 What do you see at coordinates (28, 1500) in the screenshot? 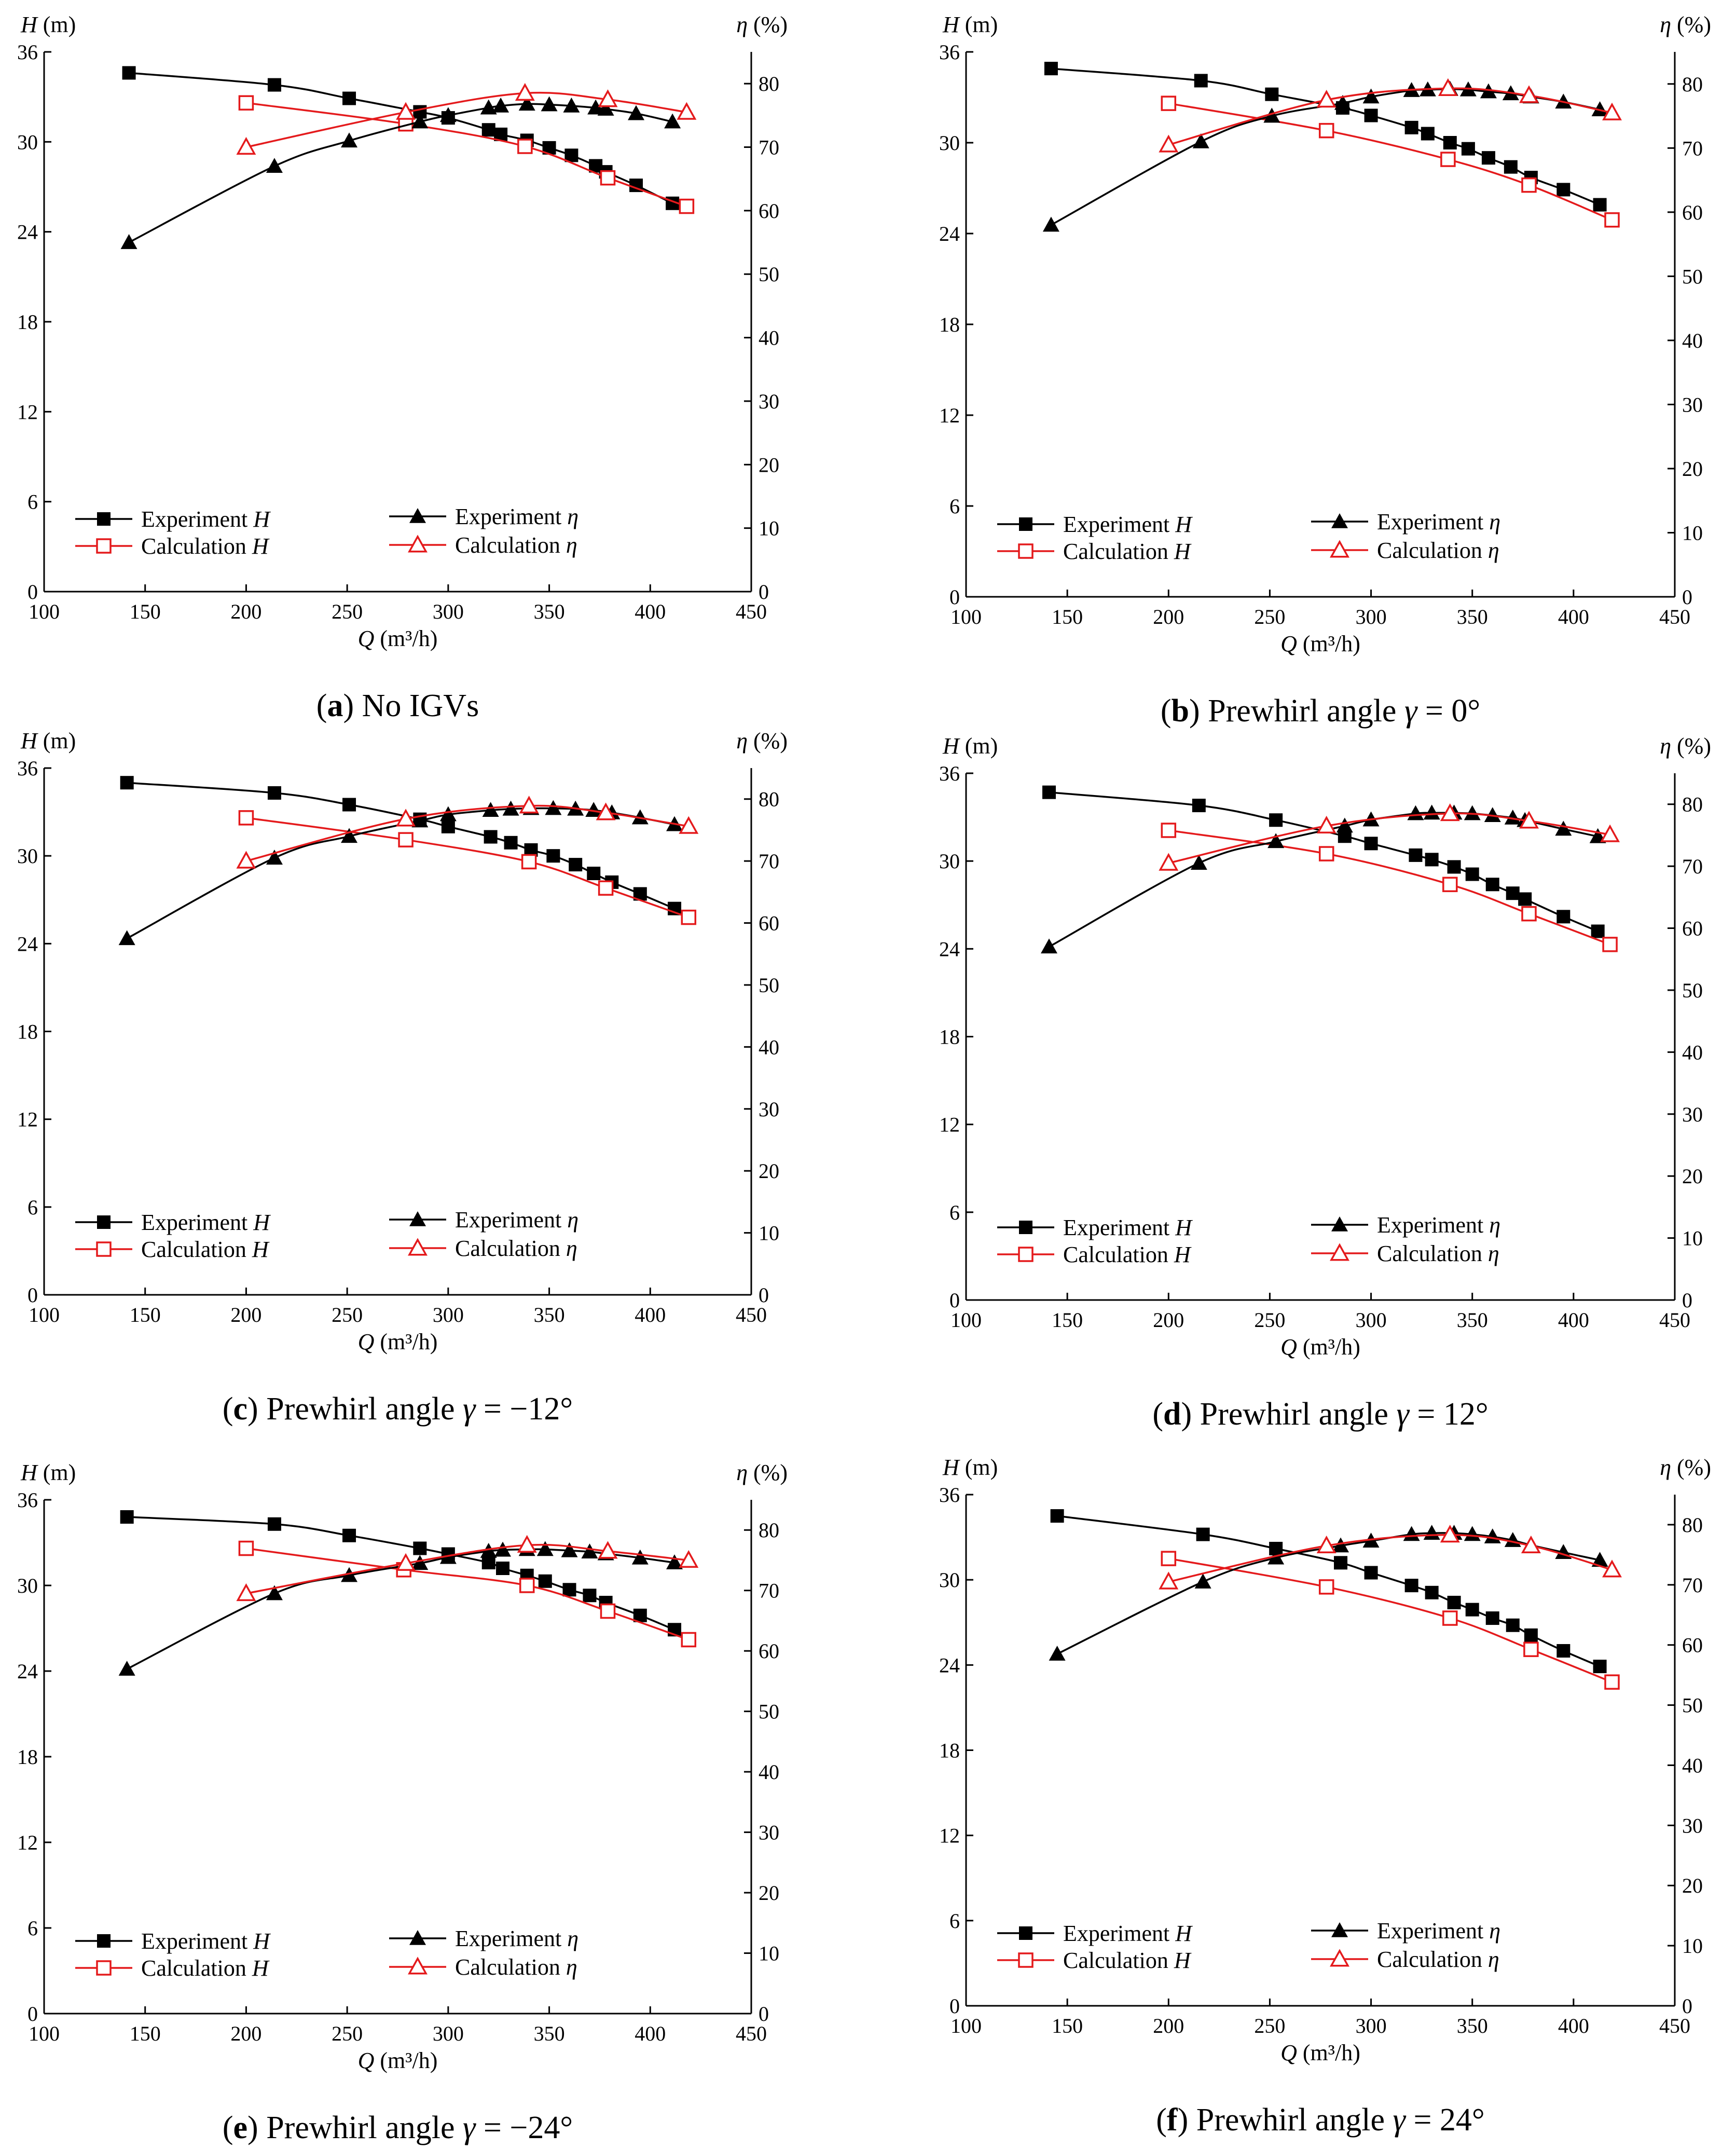
I see `y-left-tick-label: 36` at bounding box center [28, 1500].